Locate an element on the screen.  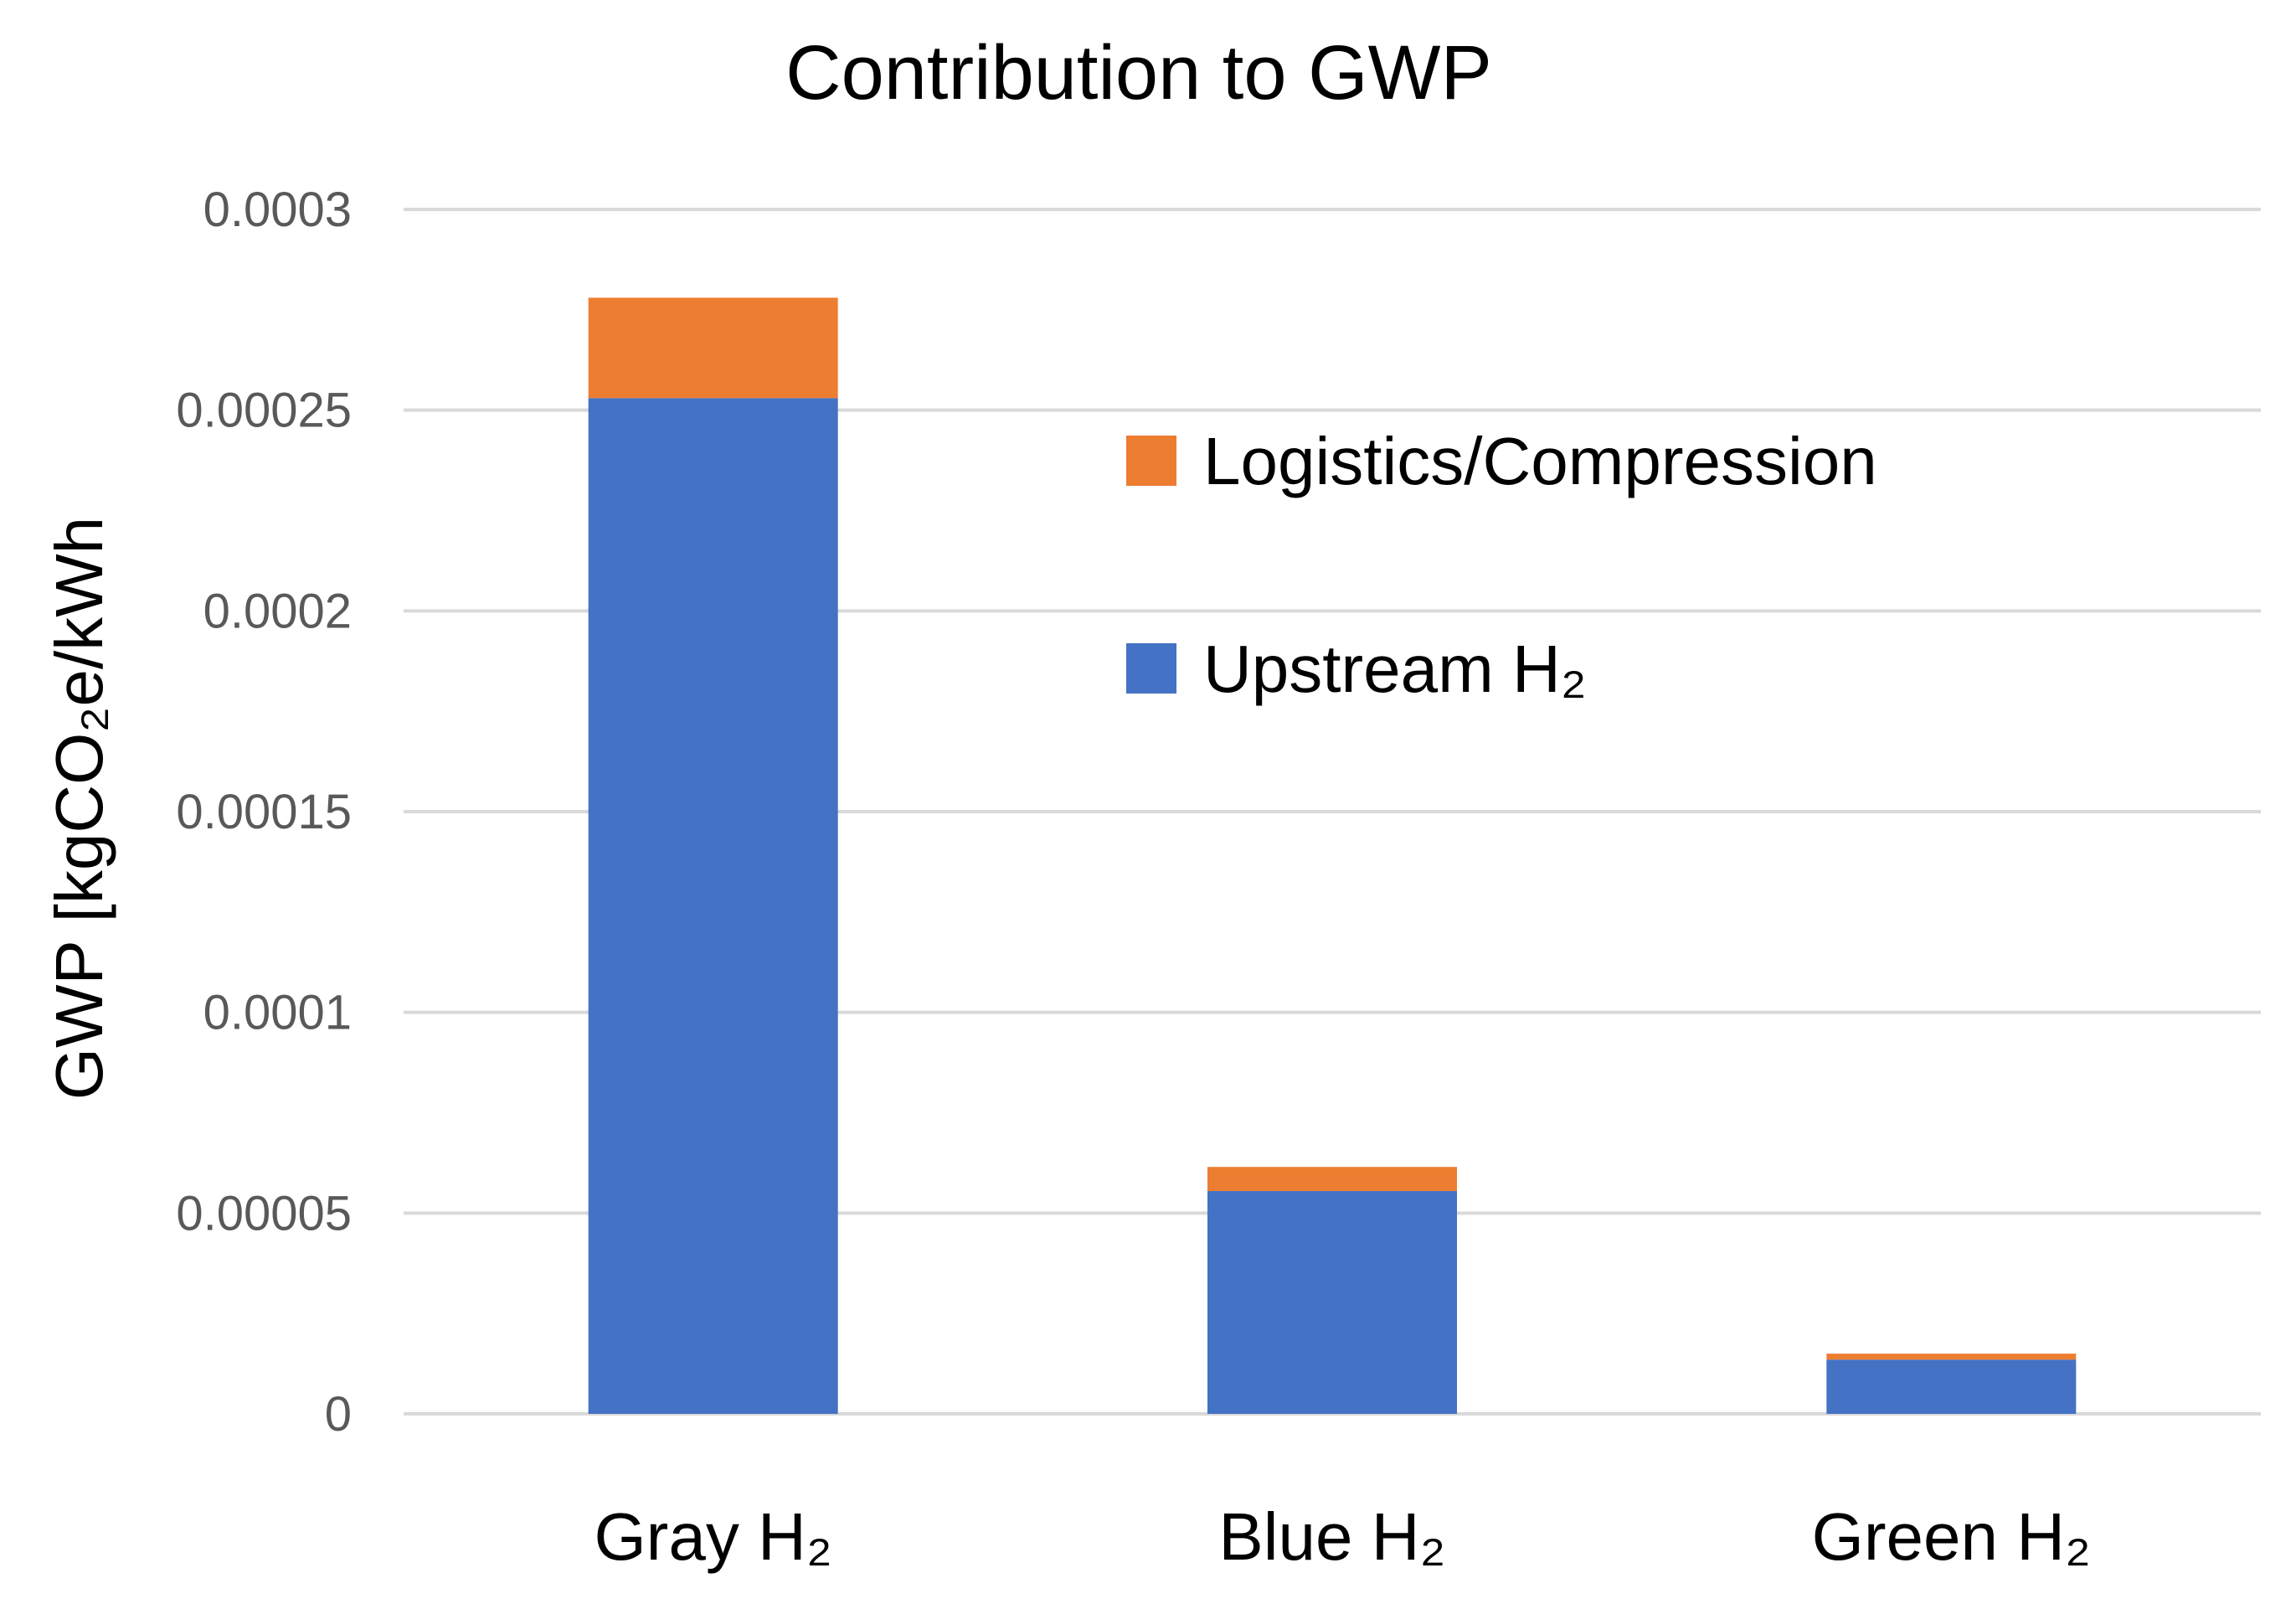
y-axis-ticks: 0 0.00005 0.0001 0.00015 0.0002 0.00025 0.0003 is located at coordinates (264, 813).